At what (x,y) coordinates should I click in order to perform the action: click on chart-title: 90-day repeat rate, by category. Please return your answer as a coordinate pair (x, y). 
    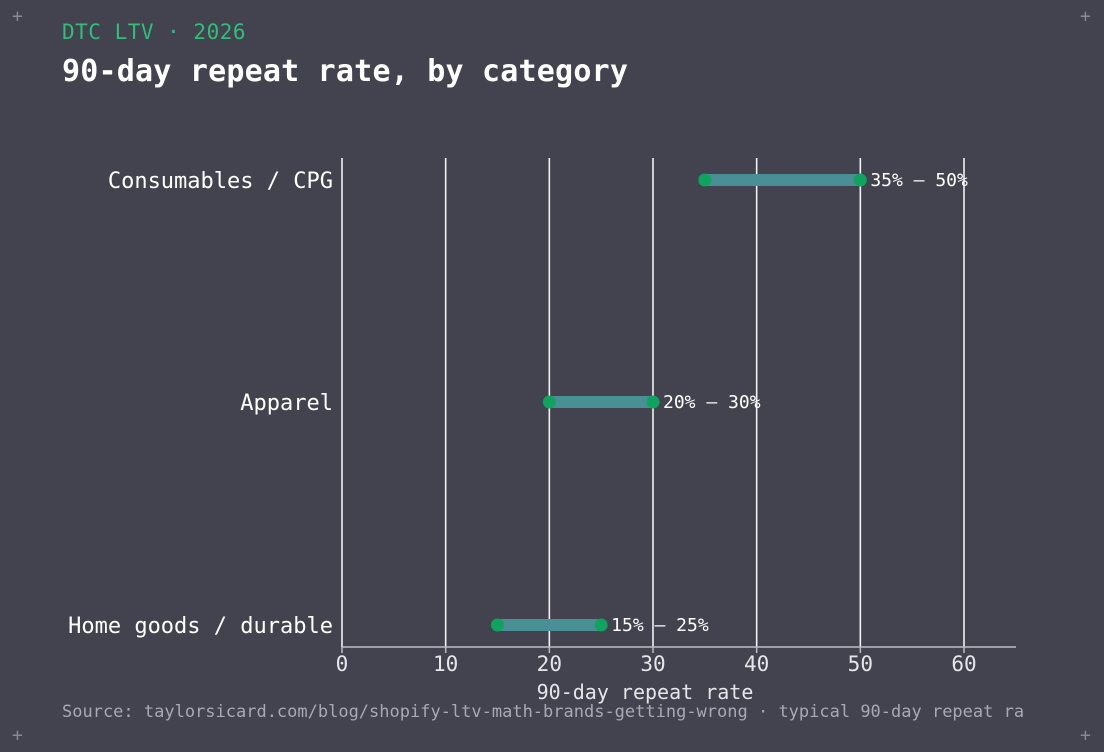
    Looking at the image, I should click on (345, 71).